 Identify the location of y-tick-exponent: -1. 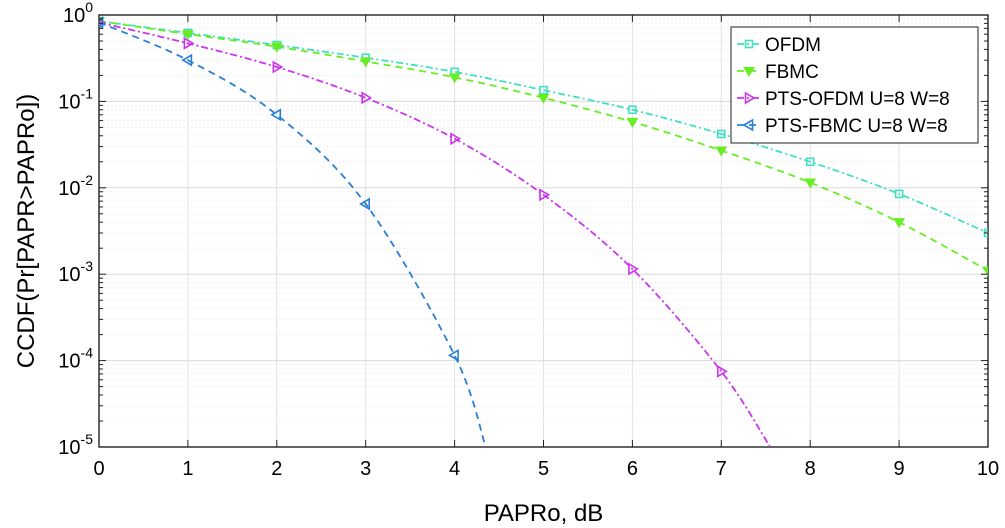
(87, 93).